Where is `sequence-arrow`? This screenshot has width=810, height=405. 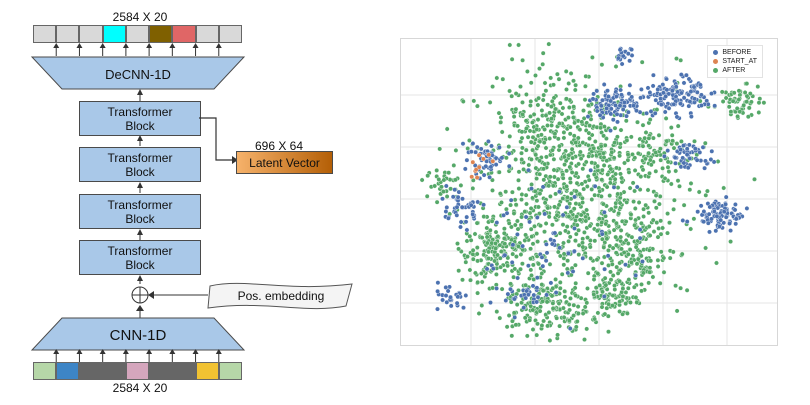 sequence-arrow is located at coordinates (149, 355).